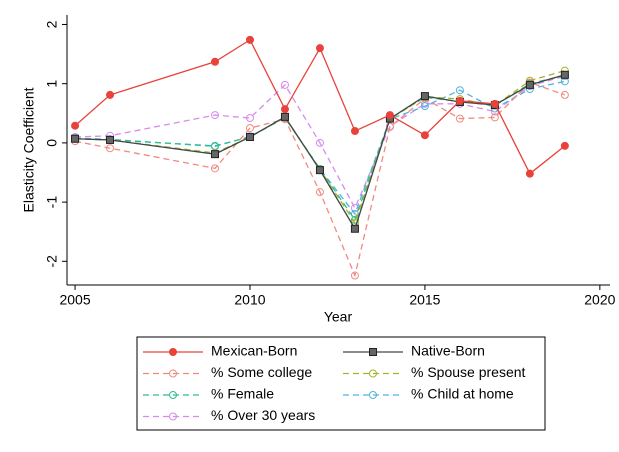 The height and width of the screenshot is (452, 619). I want to click on x-tick-label: 2010, so click(249, 300).